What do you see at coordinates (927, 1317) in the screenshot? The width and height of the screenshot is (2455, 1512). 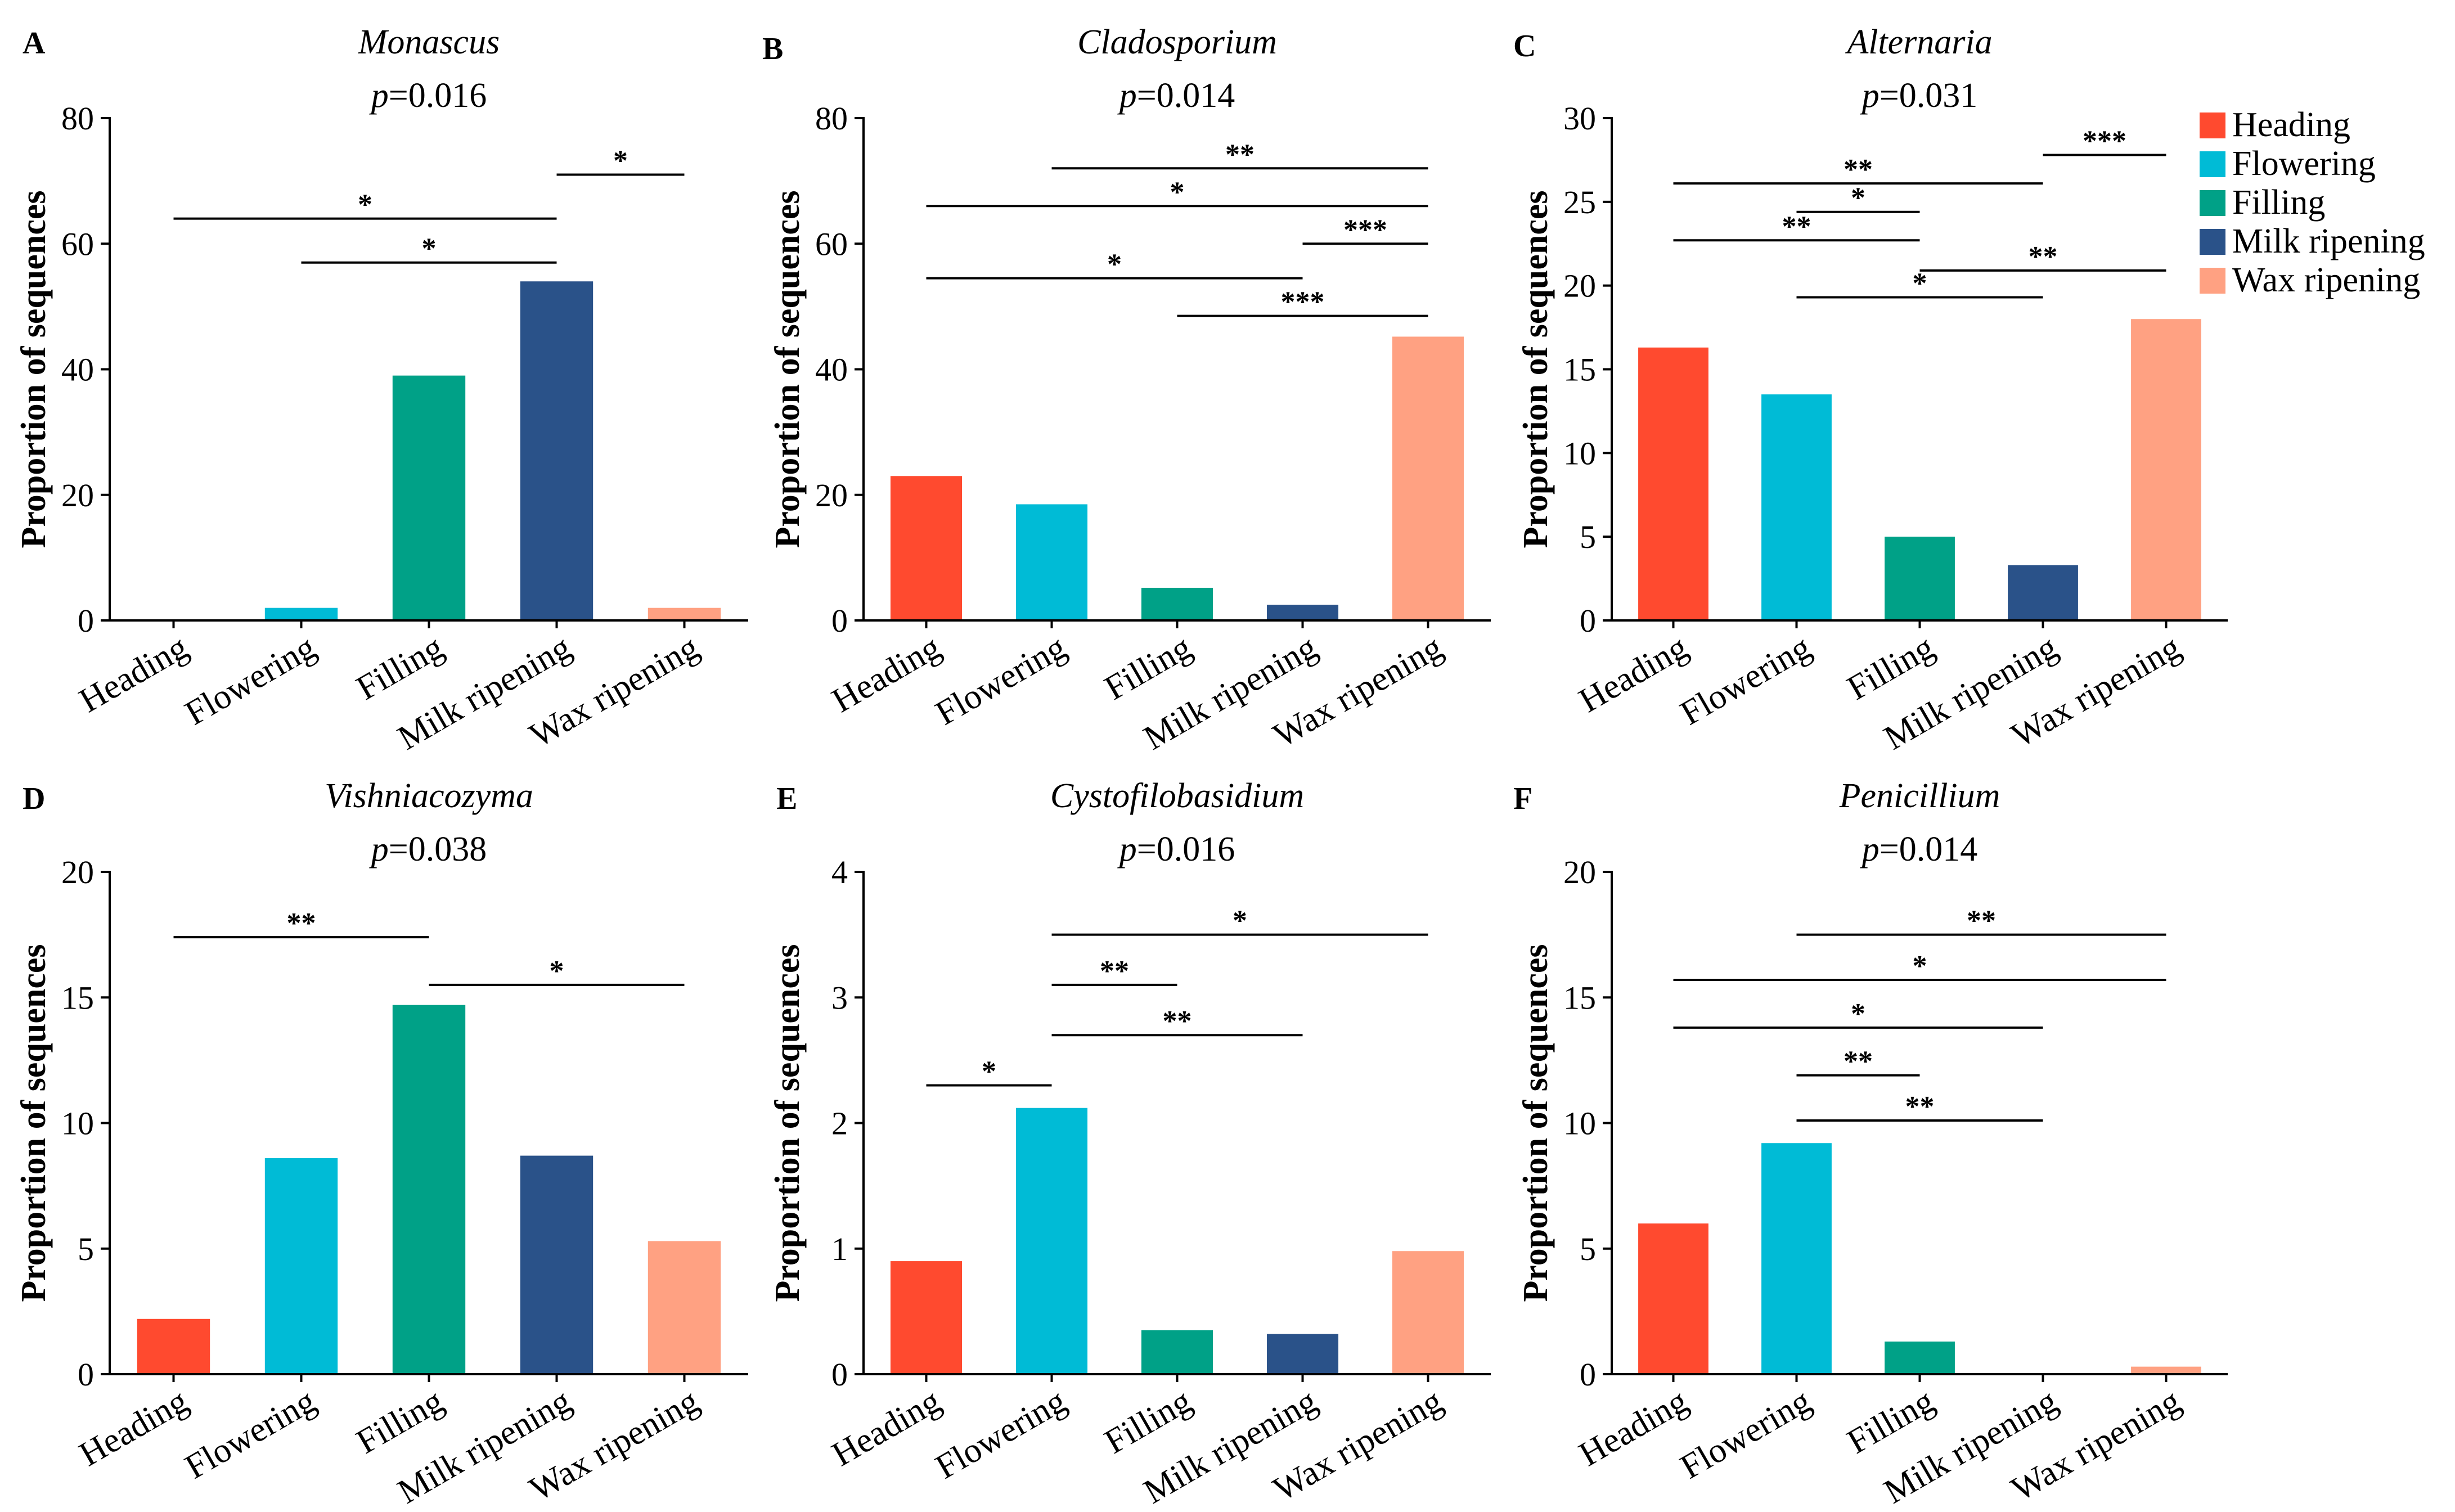 I see `bar-e-heading` at bounding box center [927, 1317].